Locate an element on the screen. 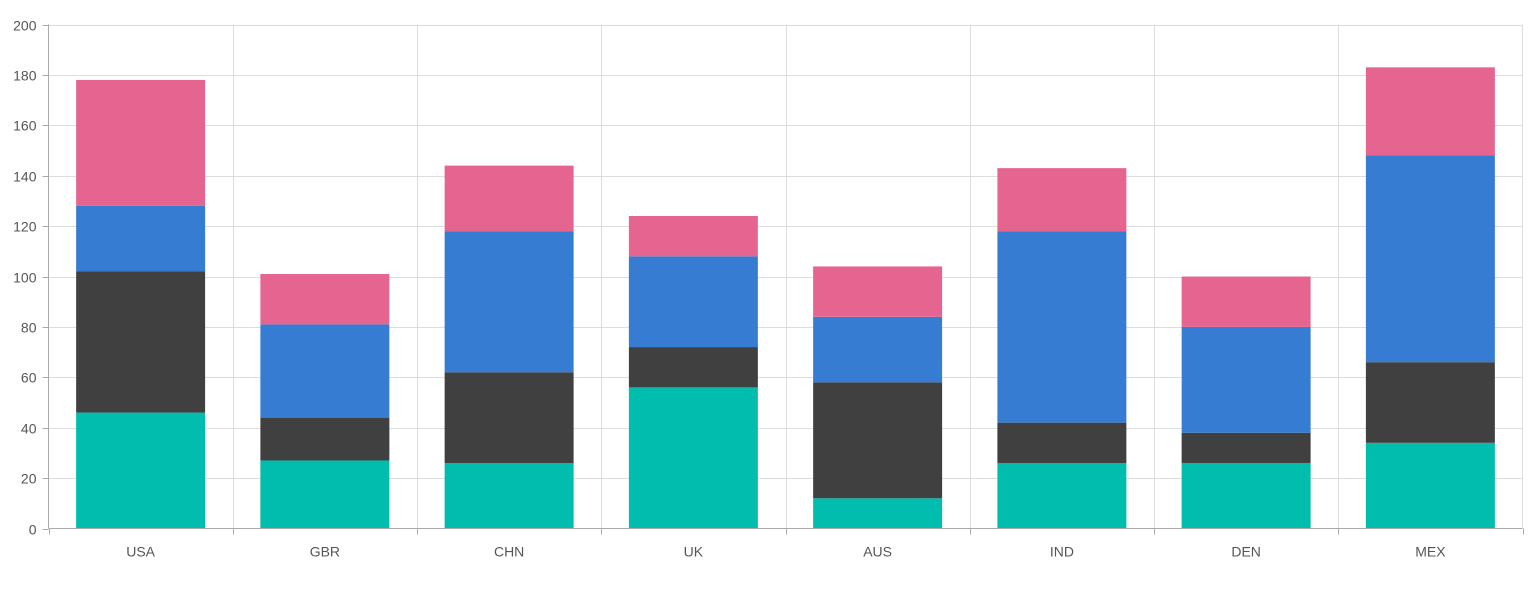  x-tick-label: USA is located at coordinates (140, 552).